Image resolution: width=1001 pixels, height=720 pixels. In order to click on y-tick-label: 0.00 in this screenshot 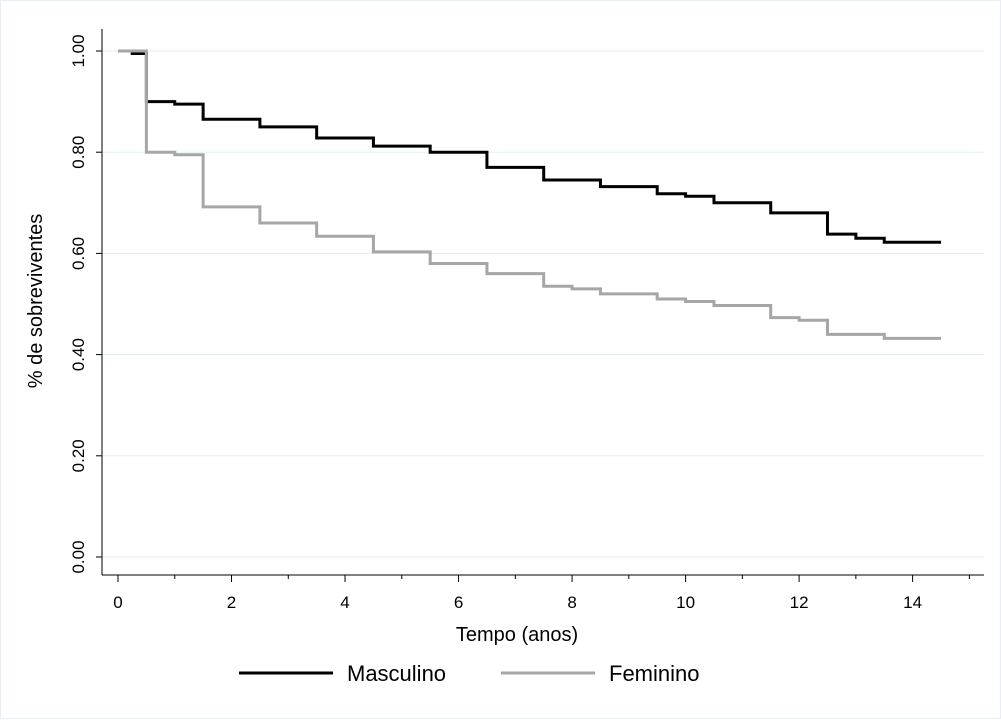, I will do `click(78, 556)`.